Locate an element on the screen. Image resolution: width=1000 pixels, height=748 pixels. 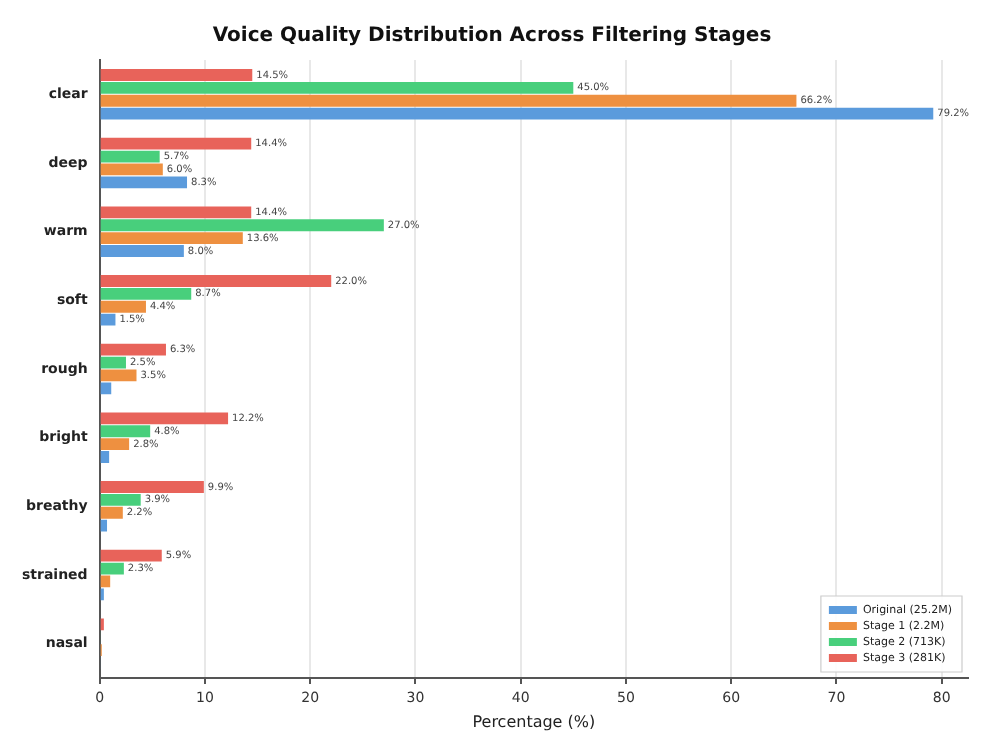
chart-title: Voice Quality Distribution Across Filtering Stages is located at coordinates (492, 36).